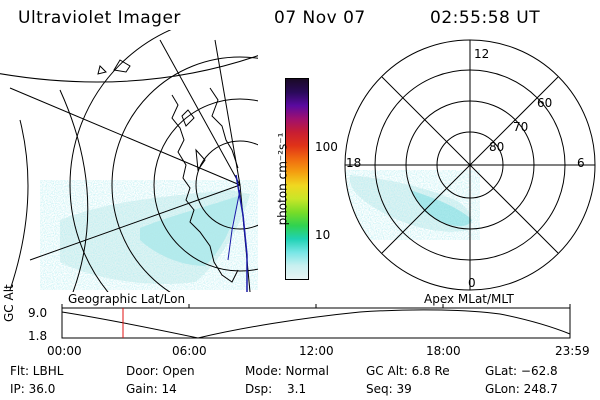 This screenshot has width=600, height=400. What do you see at coordinates (521, 127) in the screenshot?
I see `mlat-label-70: 70` at bounding box center [521, 127].